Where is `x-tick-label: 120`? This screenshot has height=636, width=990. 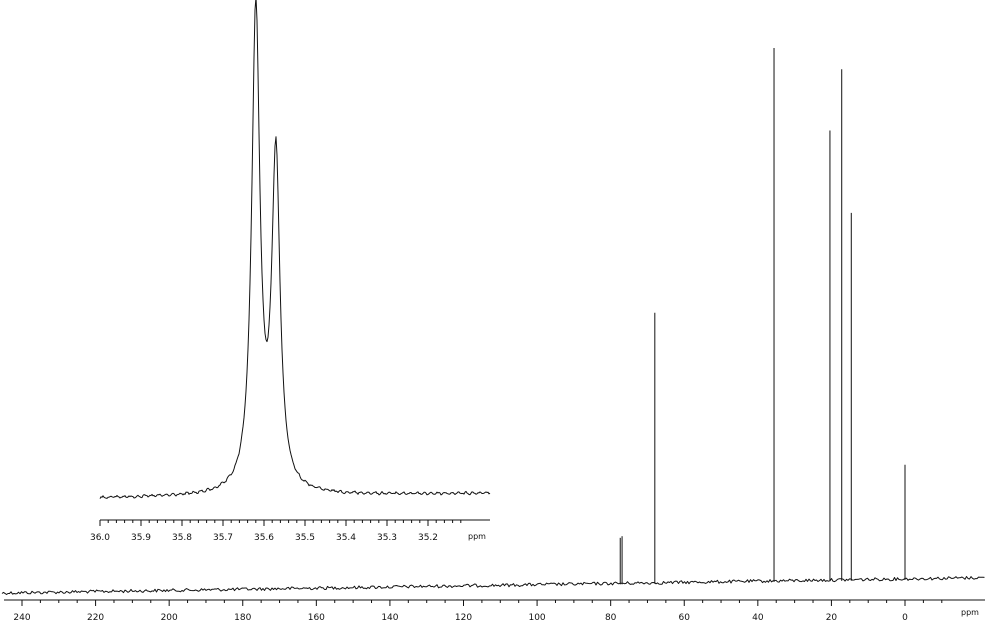
x-tick-label: 120 is located at coordinates (463, 618).